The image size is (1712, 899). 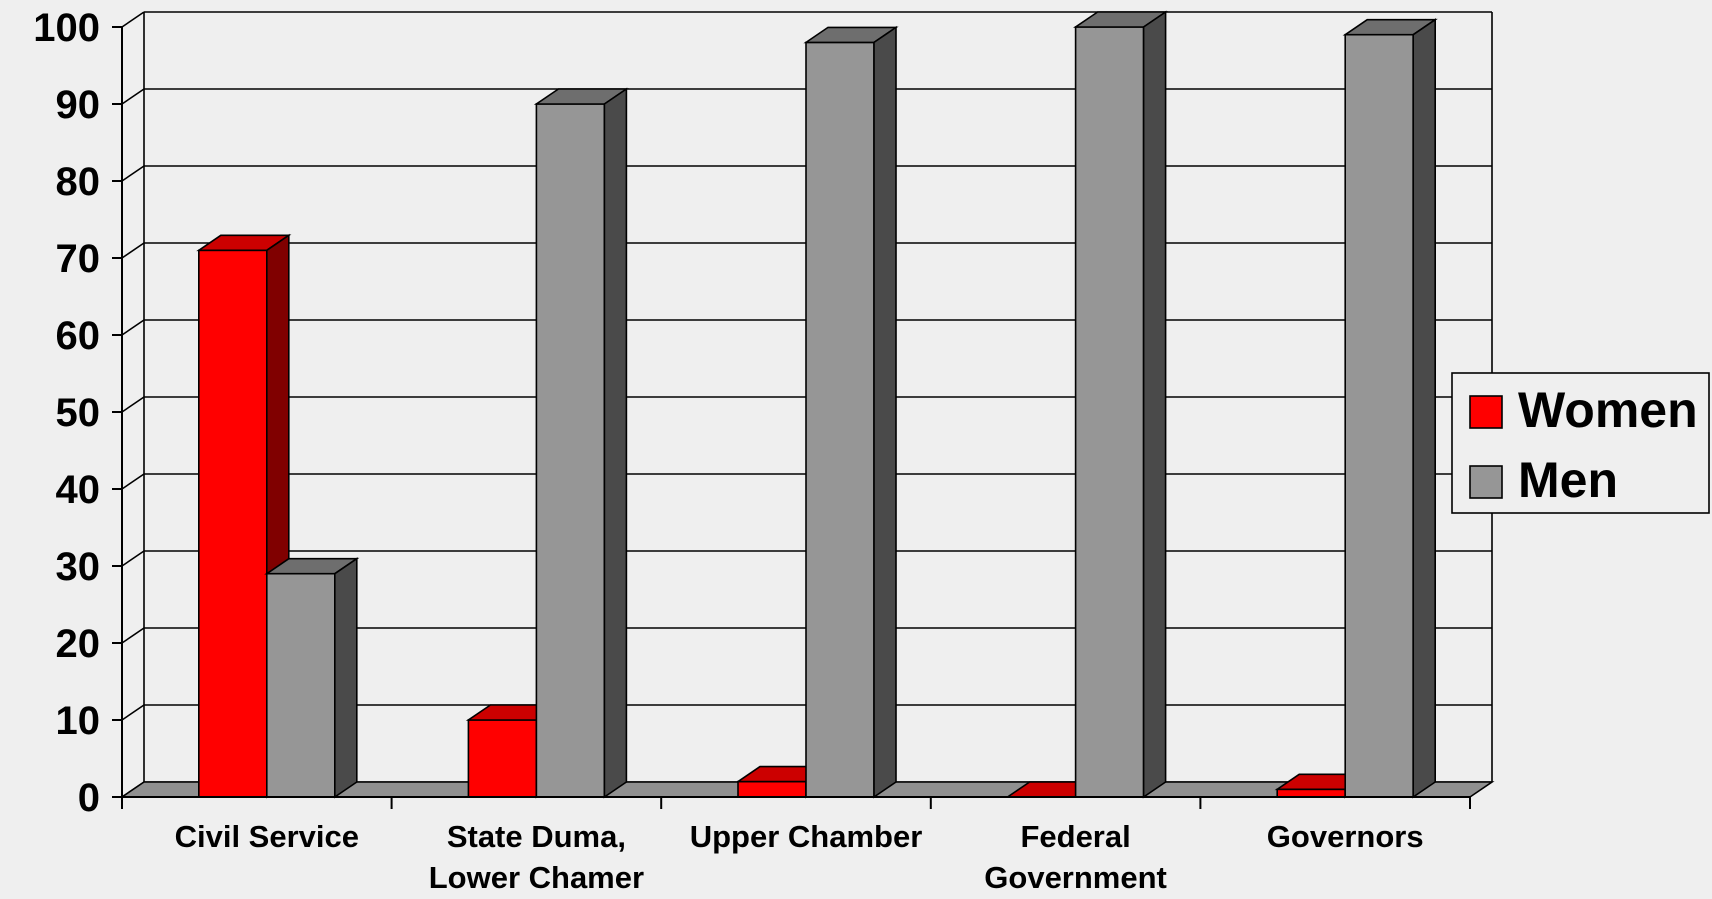 What do you see at coordinates (78, 721) in the screenshot?
I see `y-tick-label: 10` at bounding box center [78, 721].